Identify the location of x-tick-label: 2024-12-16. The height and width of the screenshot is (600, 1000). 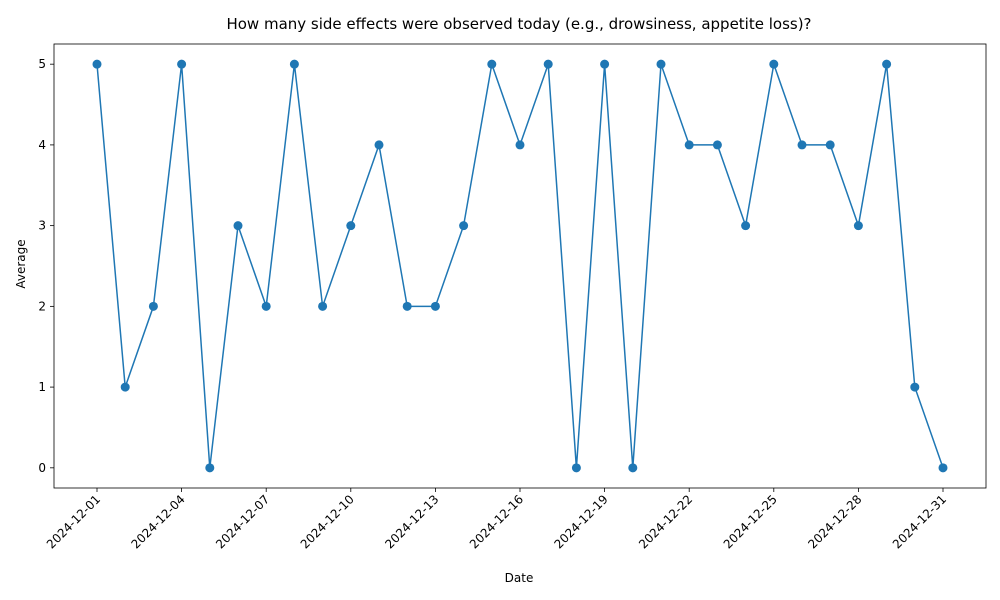
(496, 521).